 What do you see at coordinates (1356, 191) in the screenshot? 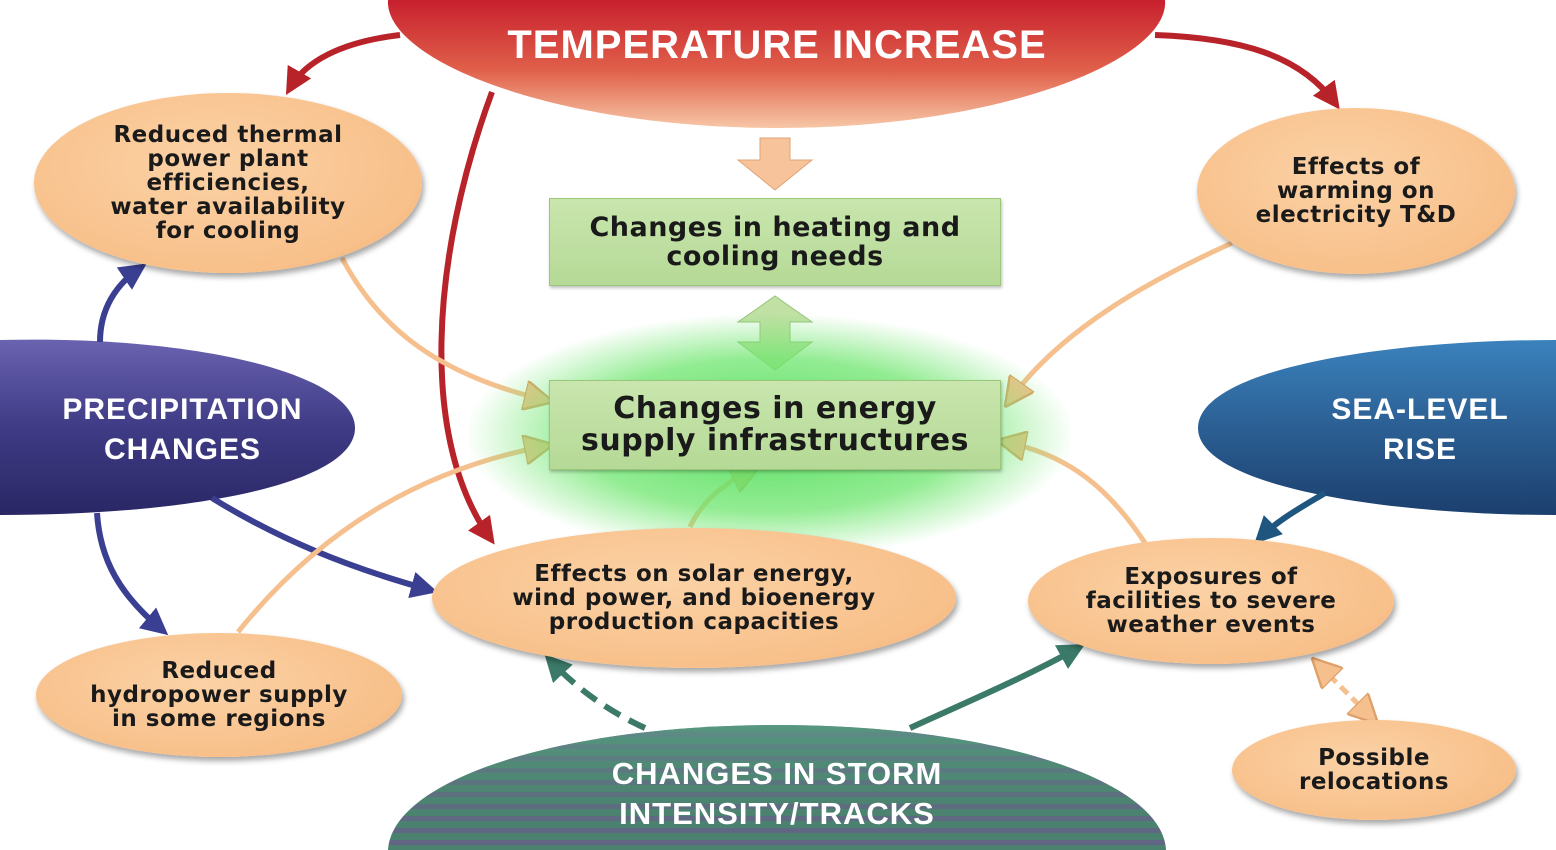
I see `warming-td-bubble: Effects of warming on electricity T&D` at bounding box center [1356, 191].